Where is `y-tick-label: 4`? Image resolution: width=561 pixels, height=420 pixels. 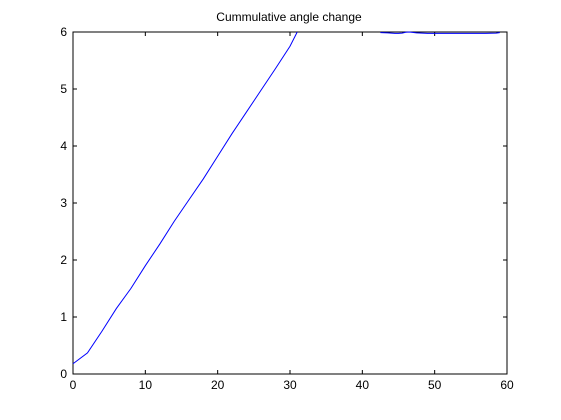
y-tick-label: 4 is located at coordinates (63, 146).